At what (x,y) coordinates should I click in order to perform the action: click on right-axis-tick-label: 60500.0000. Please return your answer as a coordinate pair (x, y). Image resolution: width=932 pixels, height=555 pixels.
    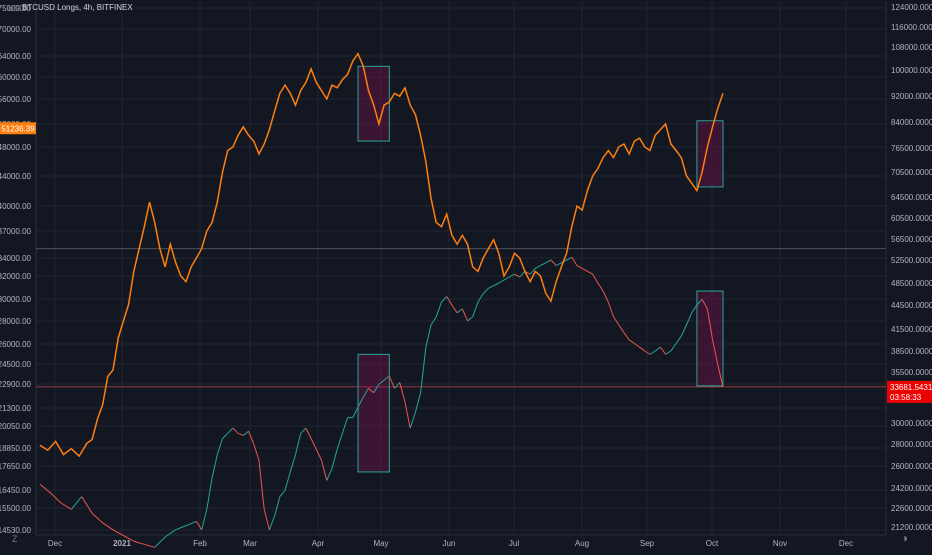
    Looking at the image, I should click on (911, 218).